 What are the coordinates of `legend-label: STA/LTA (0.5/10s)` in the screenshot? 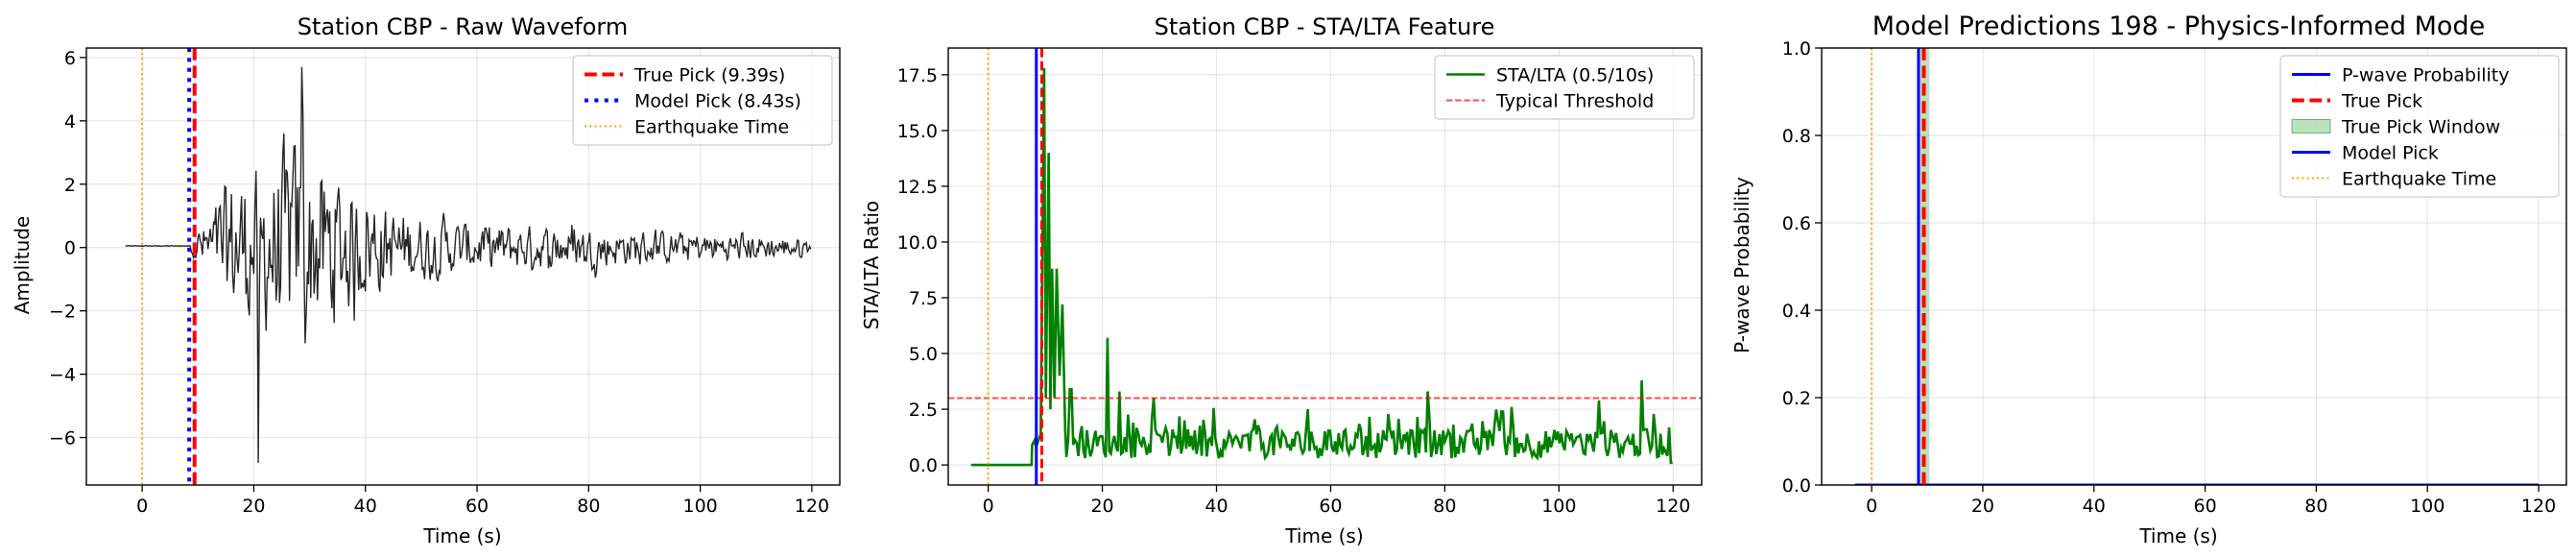 It's located at (1575, 75).